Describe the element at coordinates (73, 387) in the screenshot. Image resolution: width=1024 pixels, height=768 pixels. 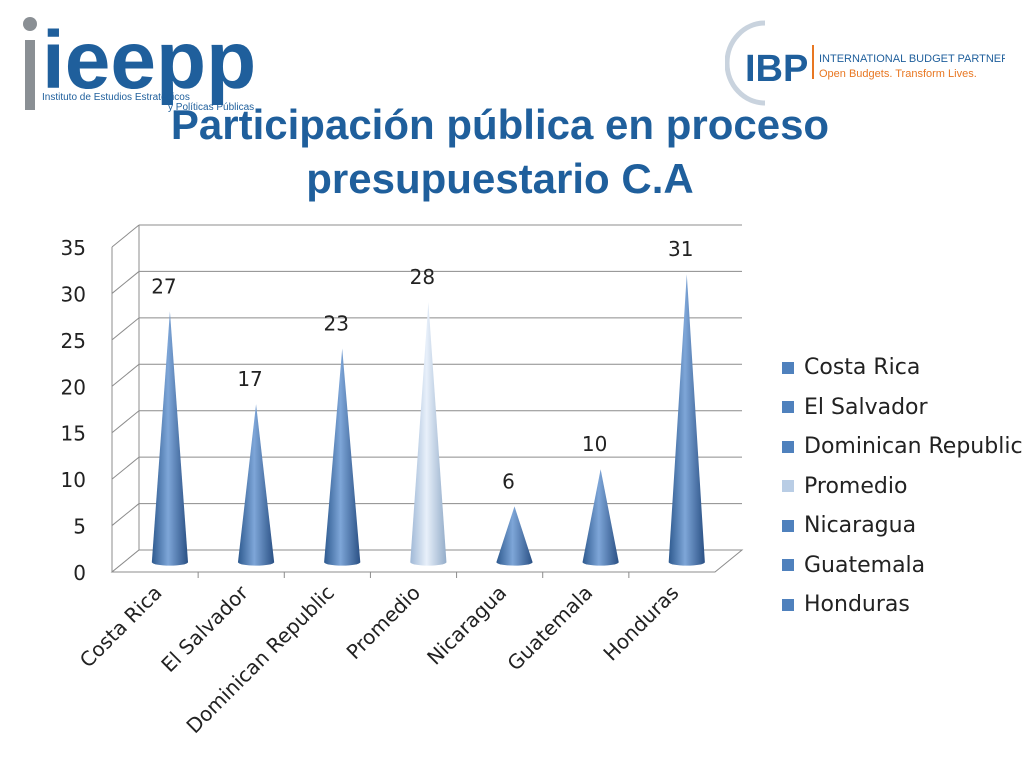
I see `y-tick-label: 20` at that location.